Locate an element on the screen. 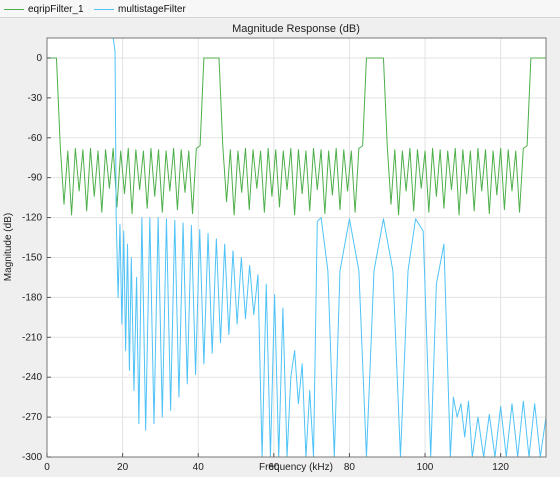 This screenshot has width=560, height=477. y-tick-label: -150 is located at coordinates (32, 257).